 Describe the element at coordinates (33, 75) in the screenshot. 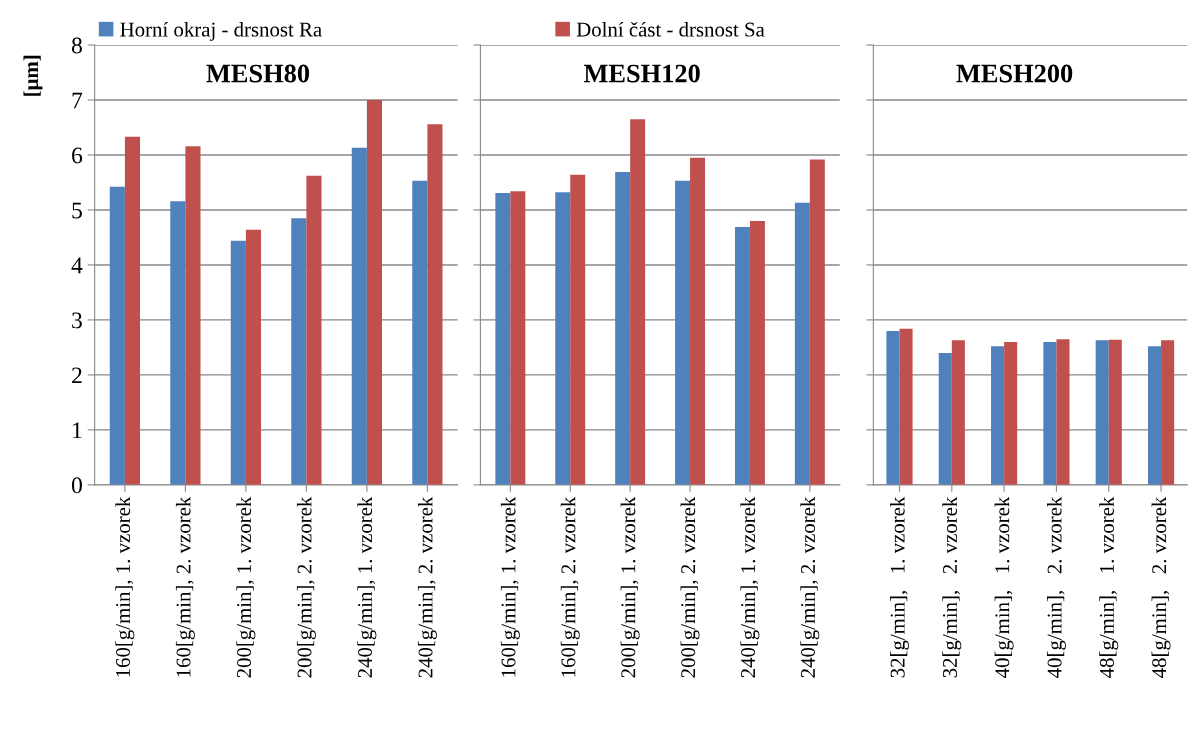

I see `y-axis-title: [μm]` at that location.